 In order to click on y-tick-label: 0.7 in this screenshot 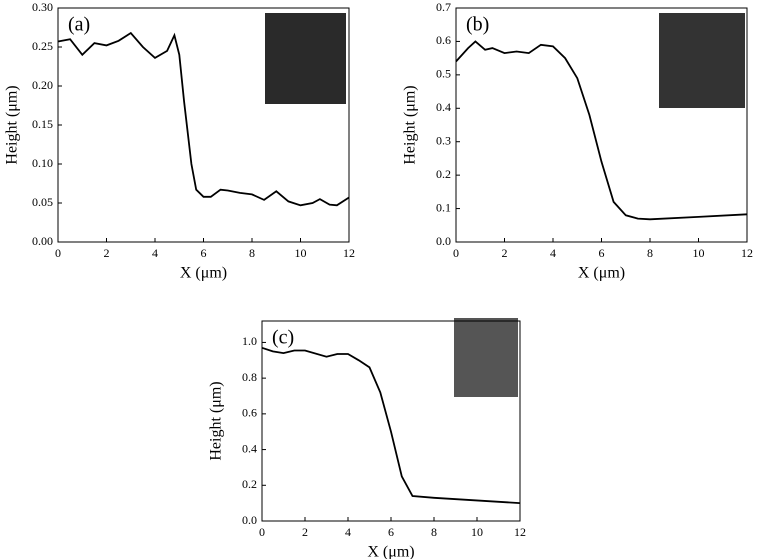, I will do `click(443, 7)`.